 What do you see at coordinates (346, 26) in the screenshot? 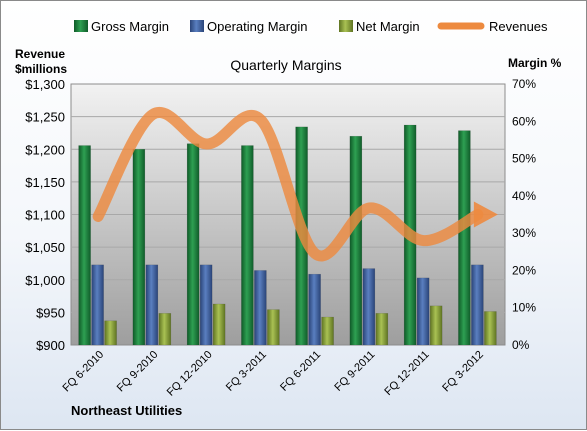
I see `legend-swatch-net-margin` at bounding box center [346, 26].